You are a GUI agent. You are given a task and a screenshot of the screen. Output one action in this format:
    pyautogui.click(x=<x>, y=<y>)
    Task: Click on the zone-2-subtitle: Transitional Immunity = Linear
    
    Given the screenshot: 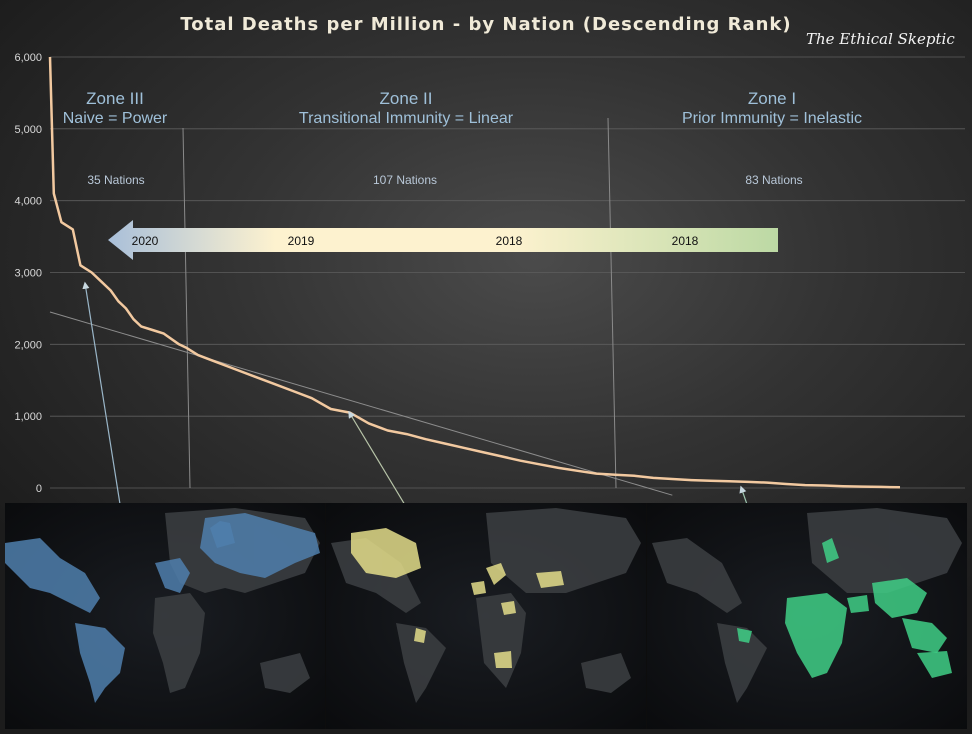 What is the action you would take?
    pyautogui.click(x=406, y=118)
    